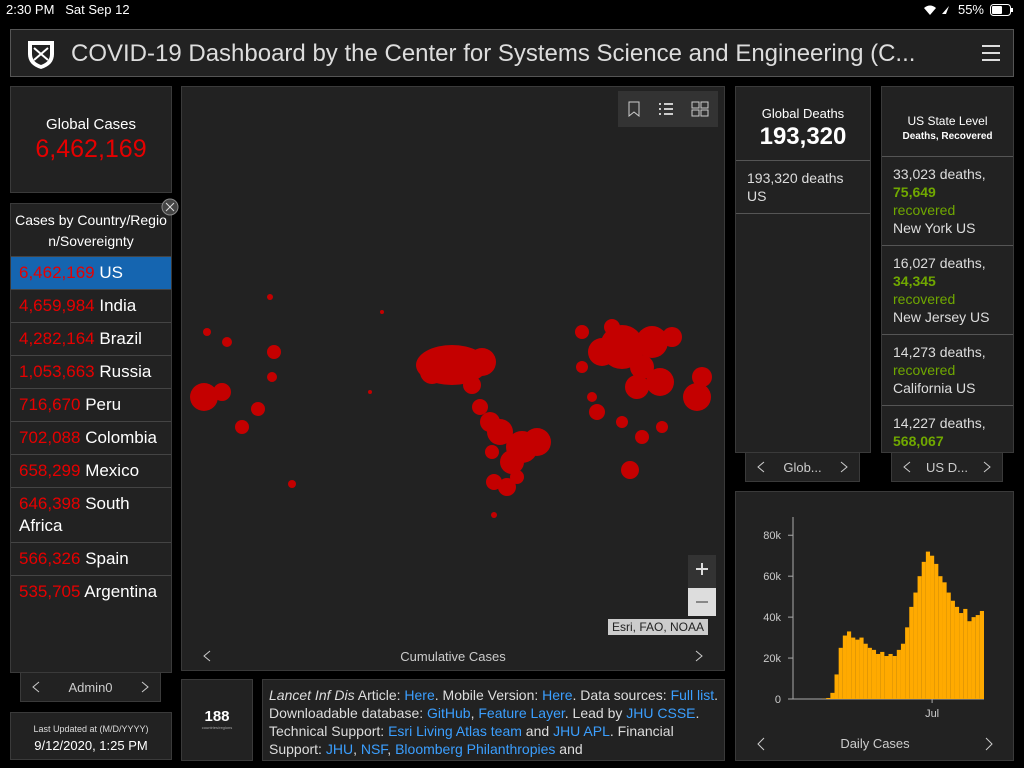  What do you see at coordinates (112, 470) in the screenshot?
I see `country-name: Mexico` at bounding box center [112, 470].